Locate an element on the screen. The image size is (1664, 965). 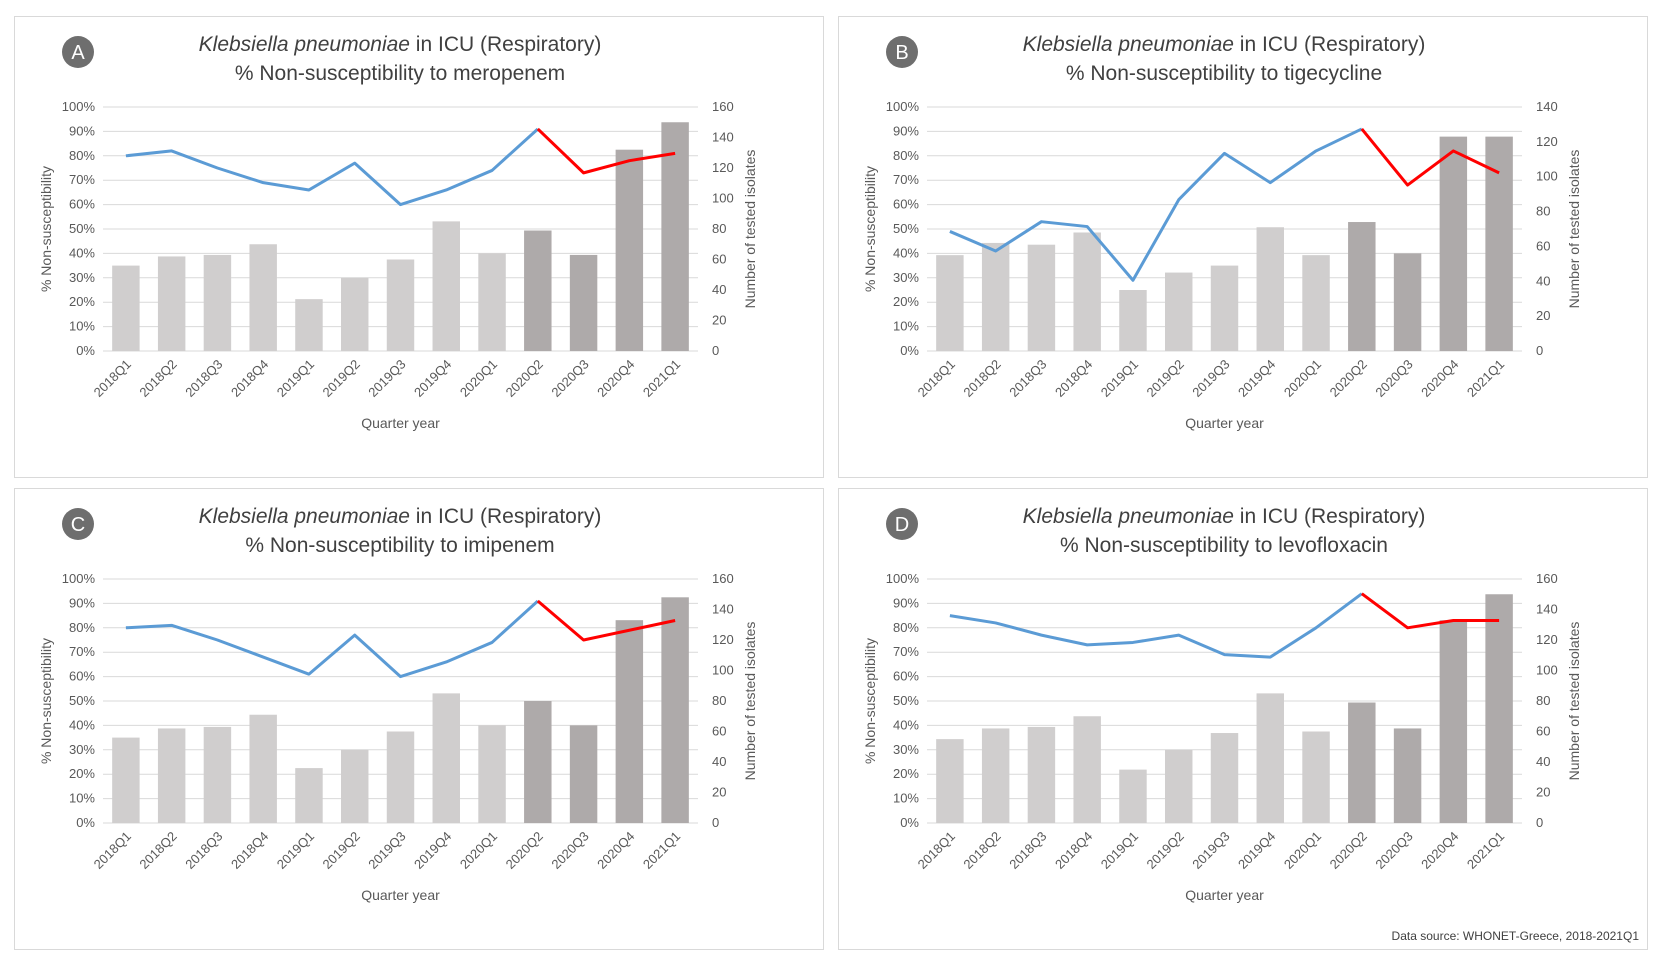
left-axis-tick: 50% is located at coordinates (906, 700).